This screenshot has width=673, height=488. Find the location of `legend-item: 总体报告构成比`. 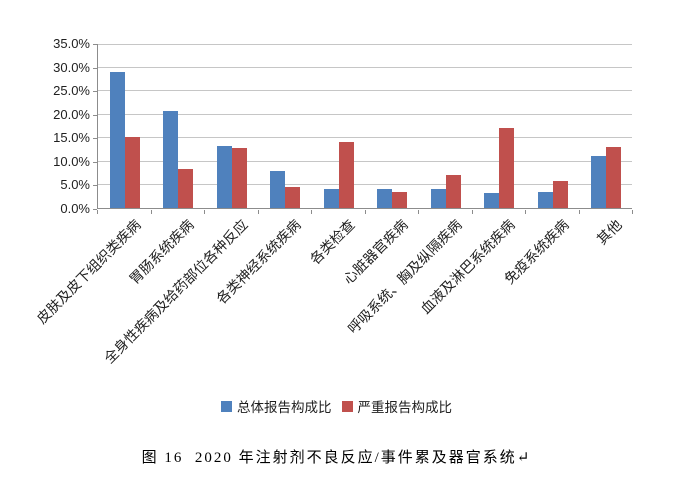

legend-item: 总体报告构成比 is located at coordinates (276, 406).